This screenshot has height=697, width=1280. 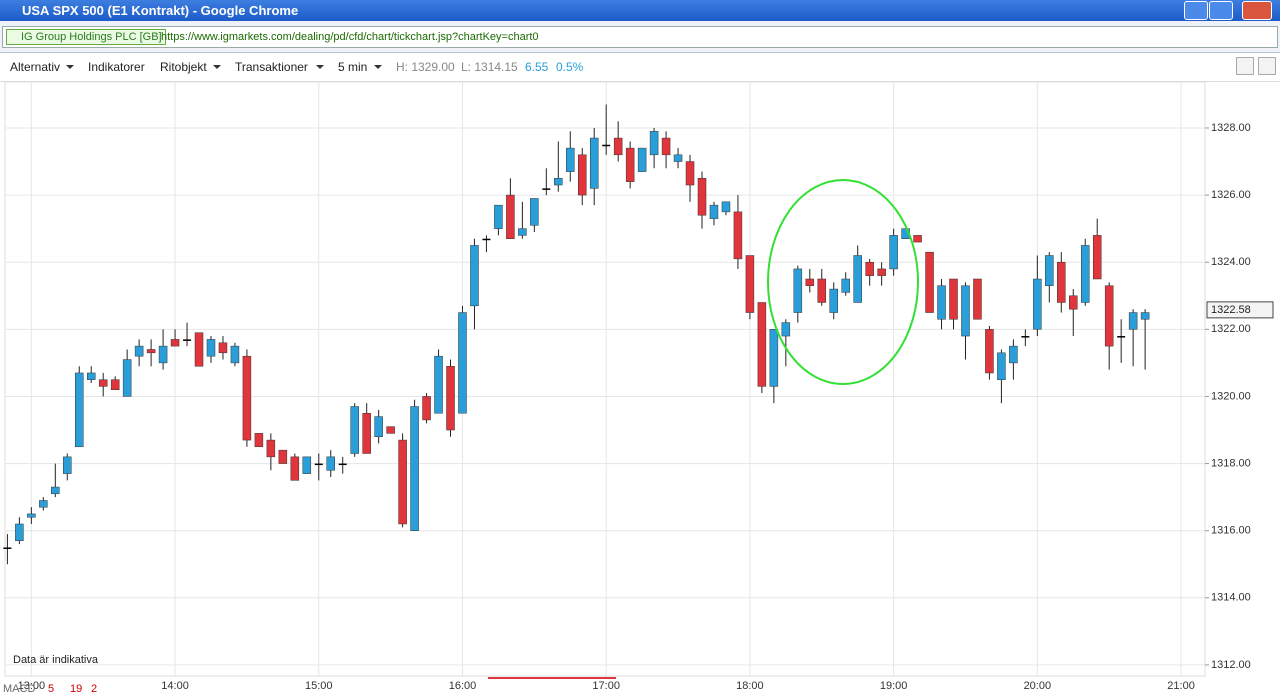 I want to click on close-button, so click(x=1257, y=10).